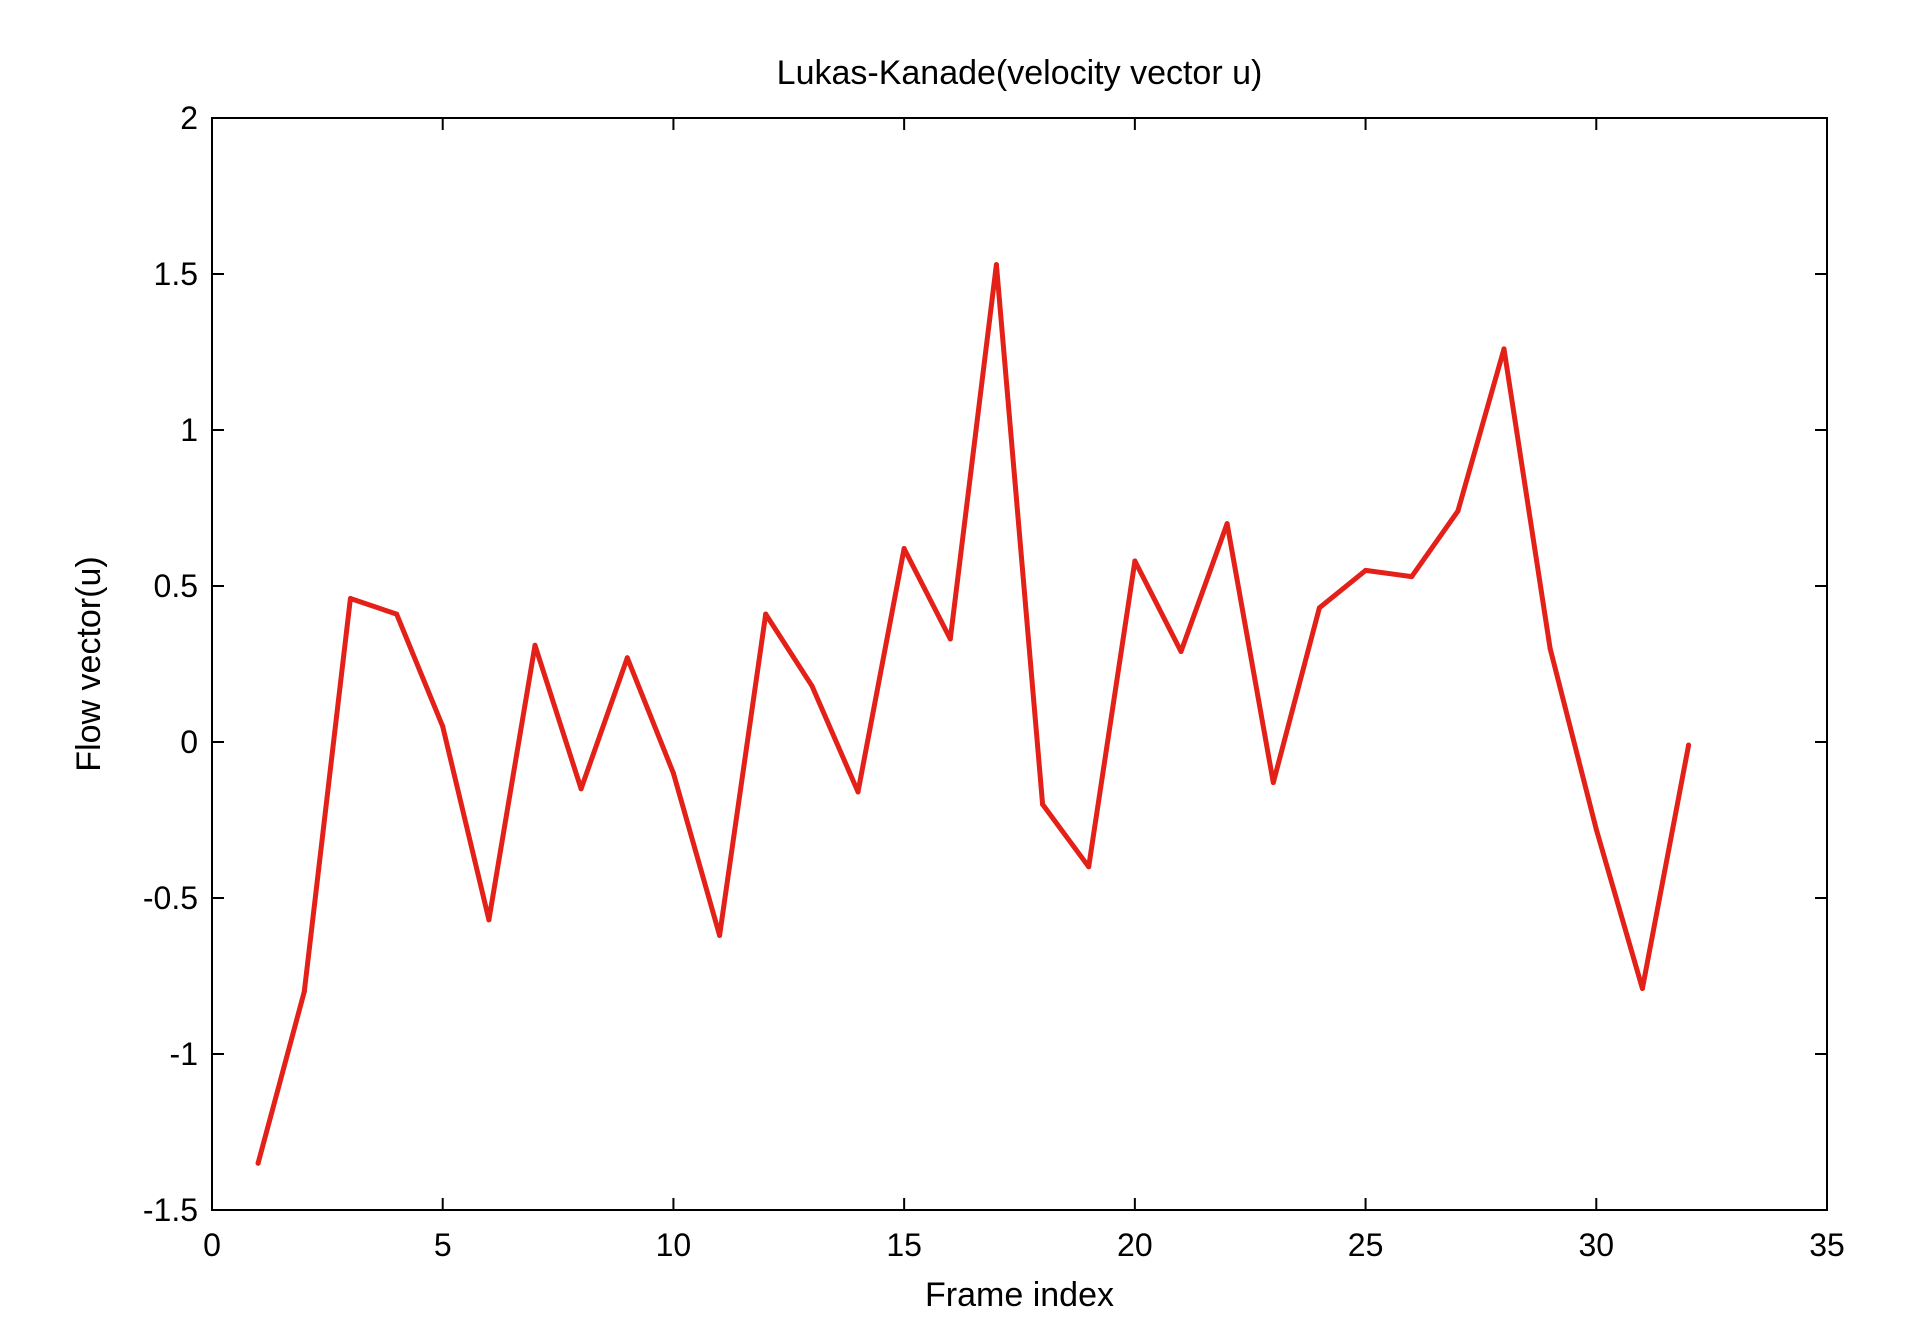  What do you see at coordinates (1596, 1245) in the screenshot?
I see `x-tick-label: 30` at bounding box center [1596, 1245].